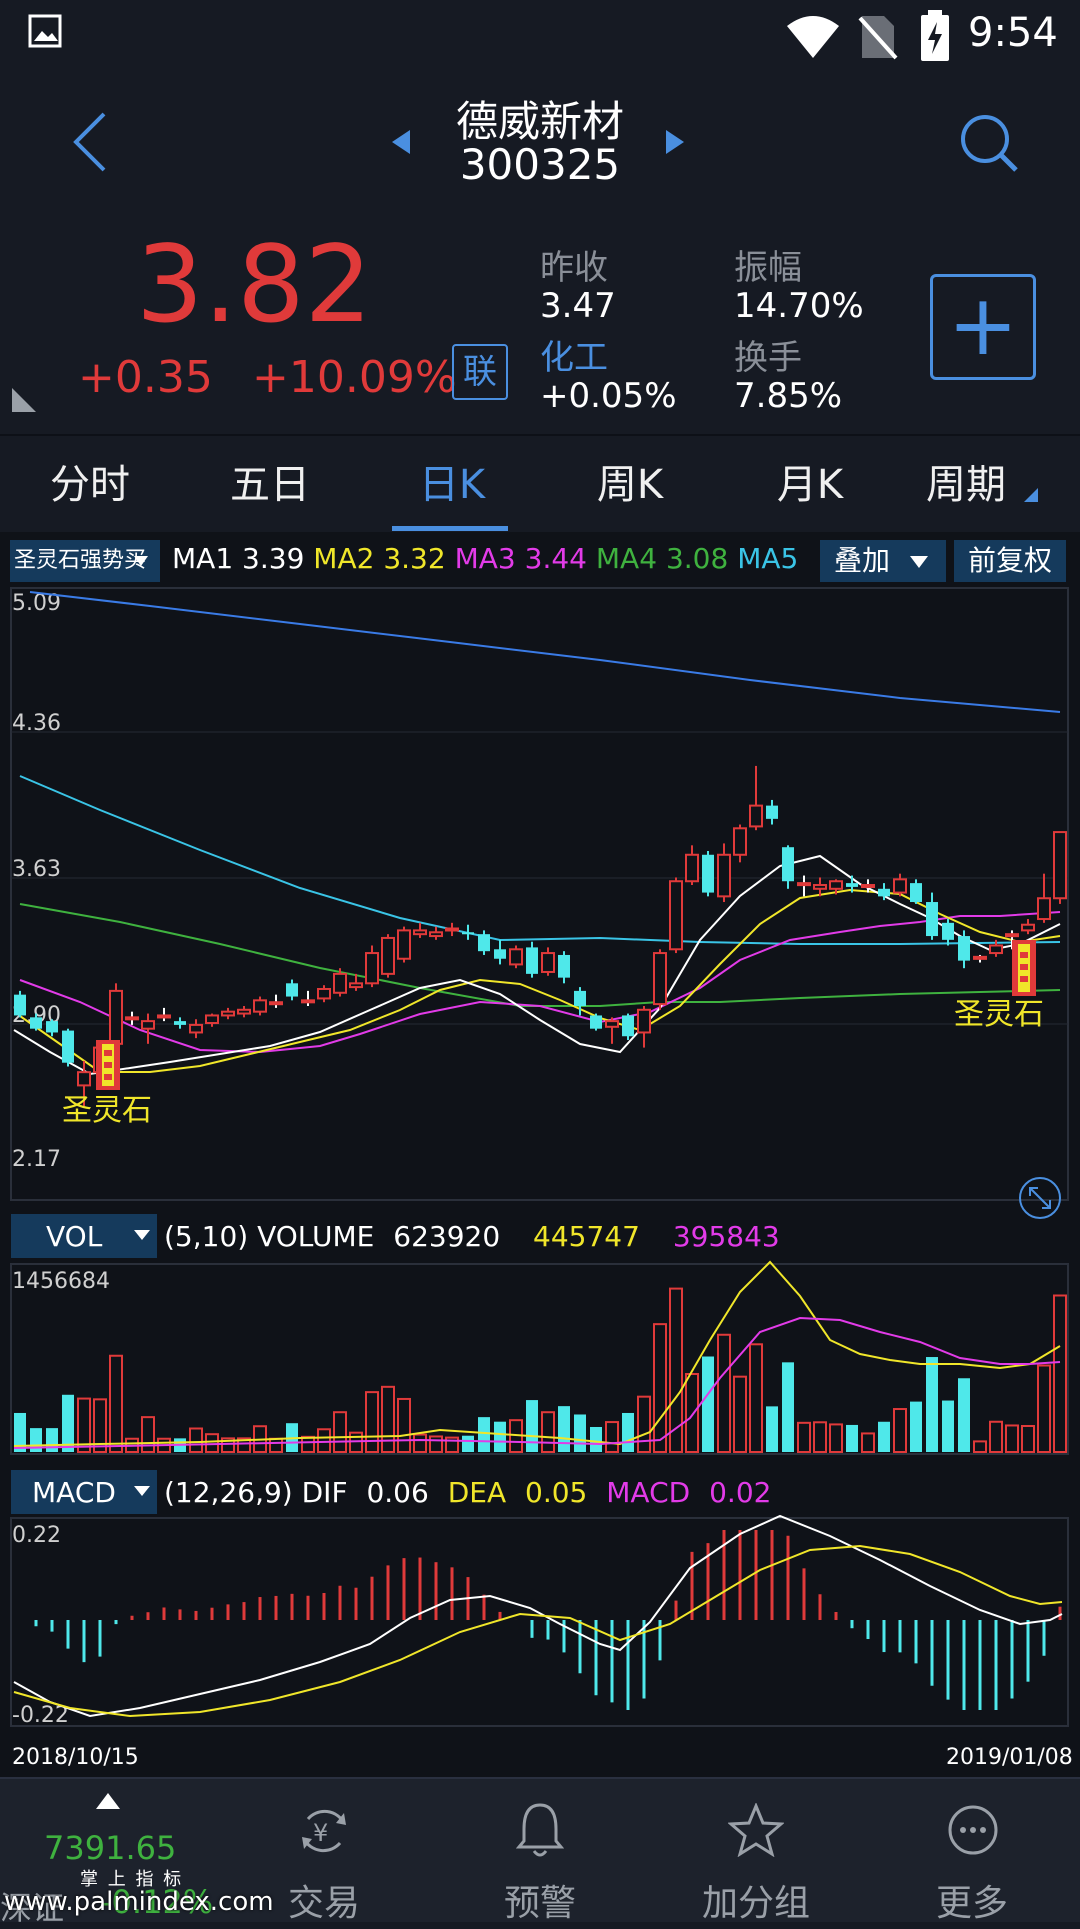 This screenshot has width=1080, height=1929. Describe the element at coordinates (540, 1830) in the screenshot. I see `bell-icon` at that location.